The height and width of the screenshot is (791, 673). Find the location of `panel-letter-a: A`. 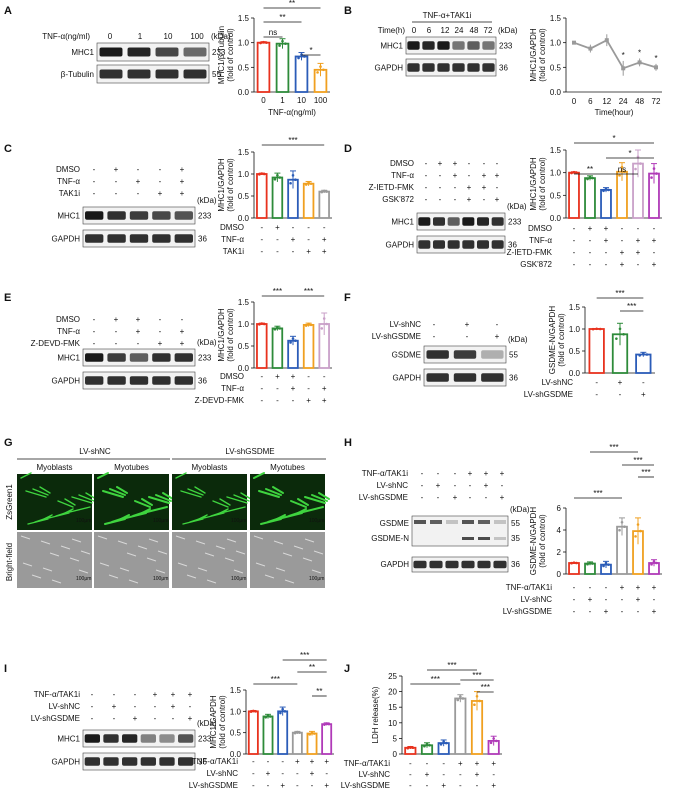

panel-letter-a: A is located at coordinates (8, 11).